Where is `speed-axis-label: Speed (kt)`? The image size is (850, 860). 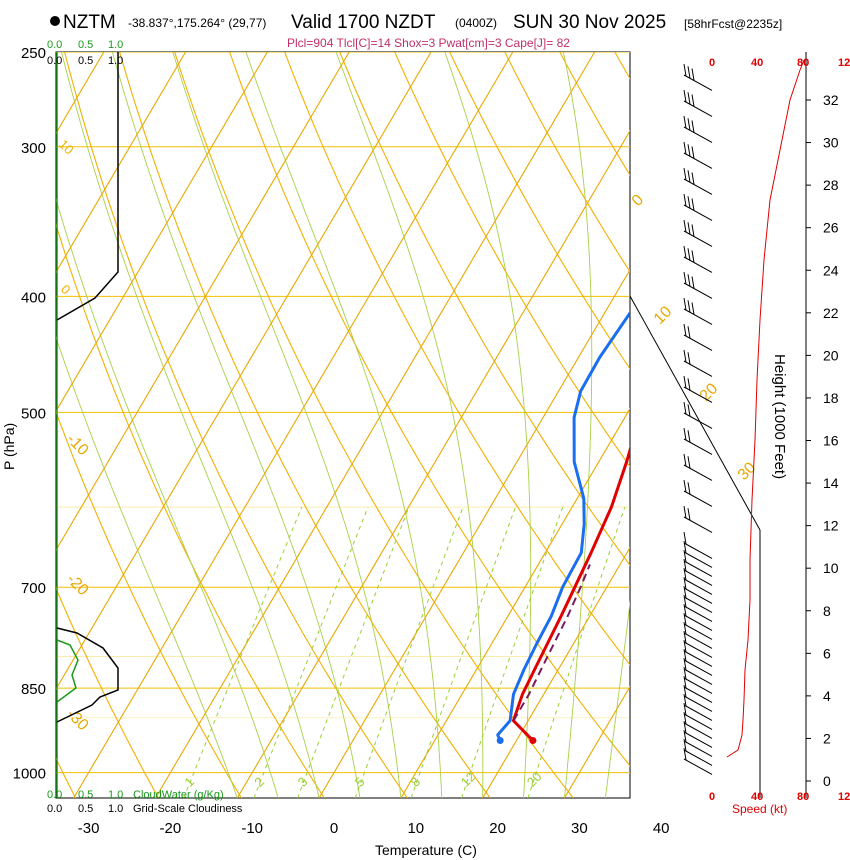
speed-axis-label: Speed (kt) is located at coordinates (759, 809).